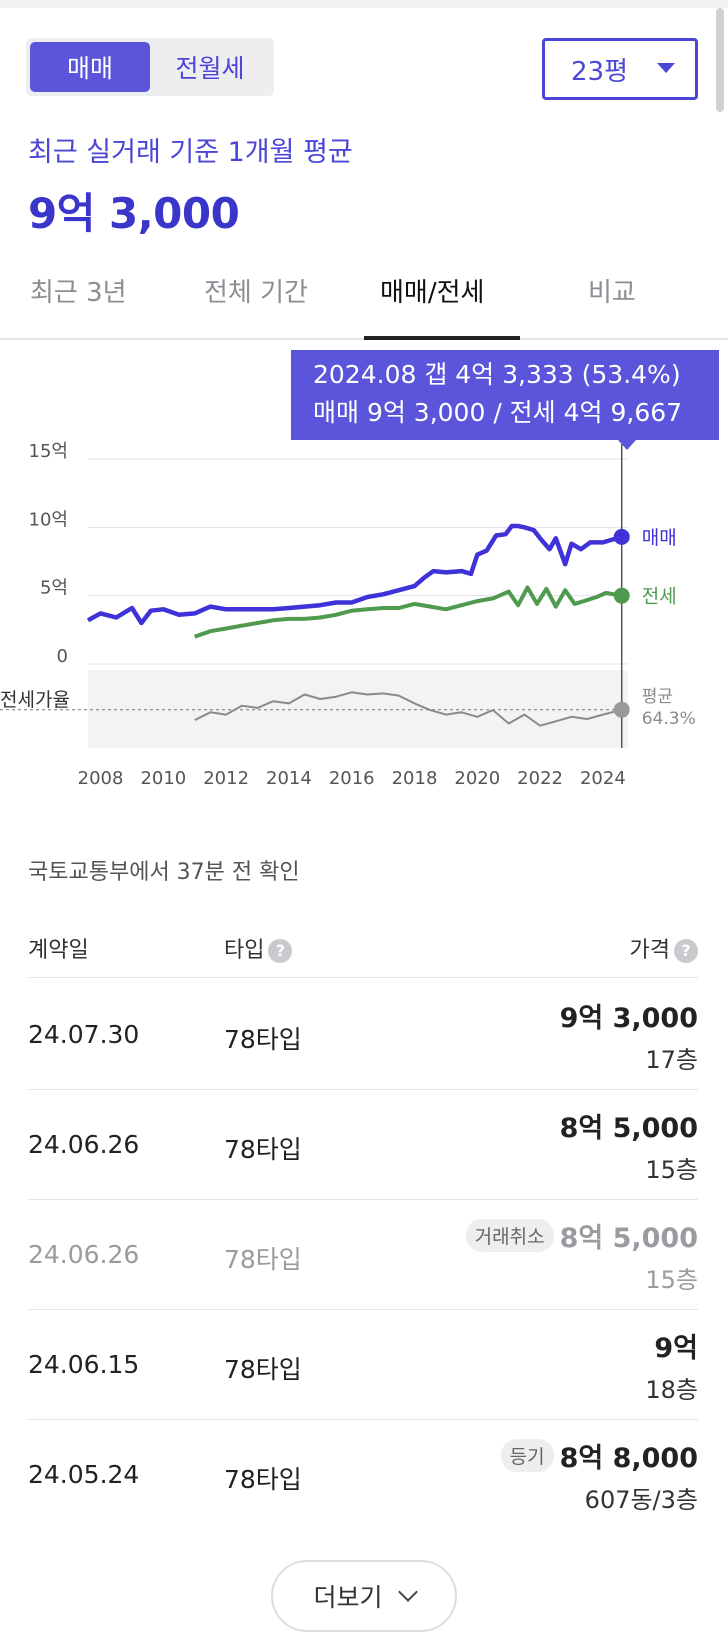  I want to click on period-tabs: 최근 3년 전체 기간 매매/전세 비교, so click(364, 299).